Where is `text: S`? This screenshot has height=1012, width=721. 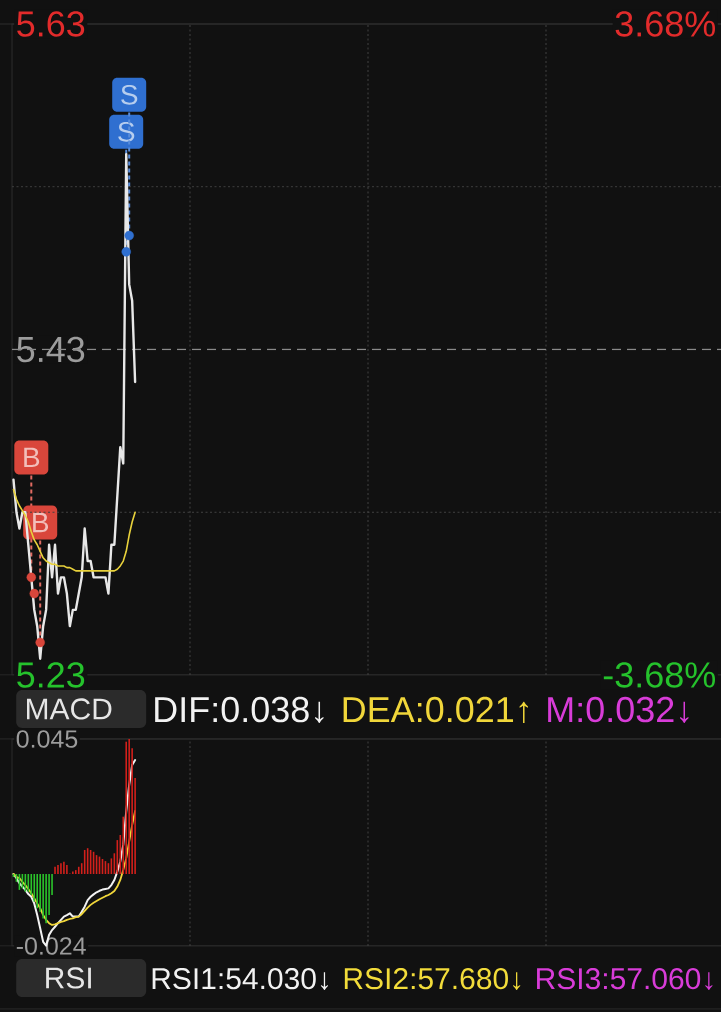
text: S is located at coordinates (129, 94).